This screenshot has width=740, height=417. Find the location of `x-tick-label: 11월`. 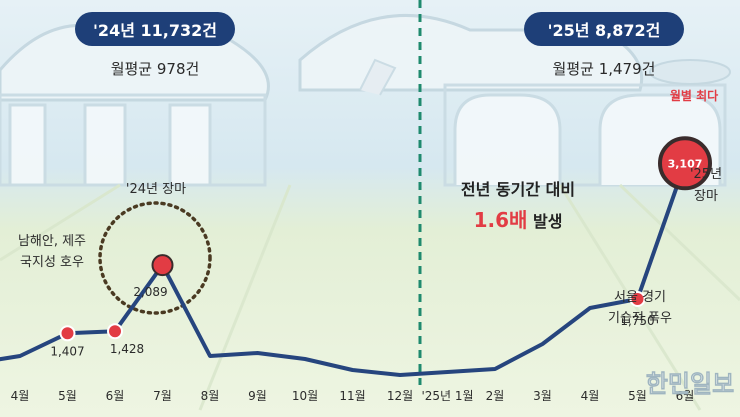

x-tick-label: 11월 is located at coordinates (352, 396).